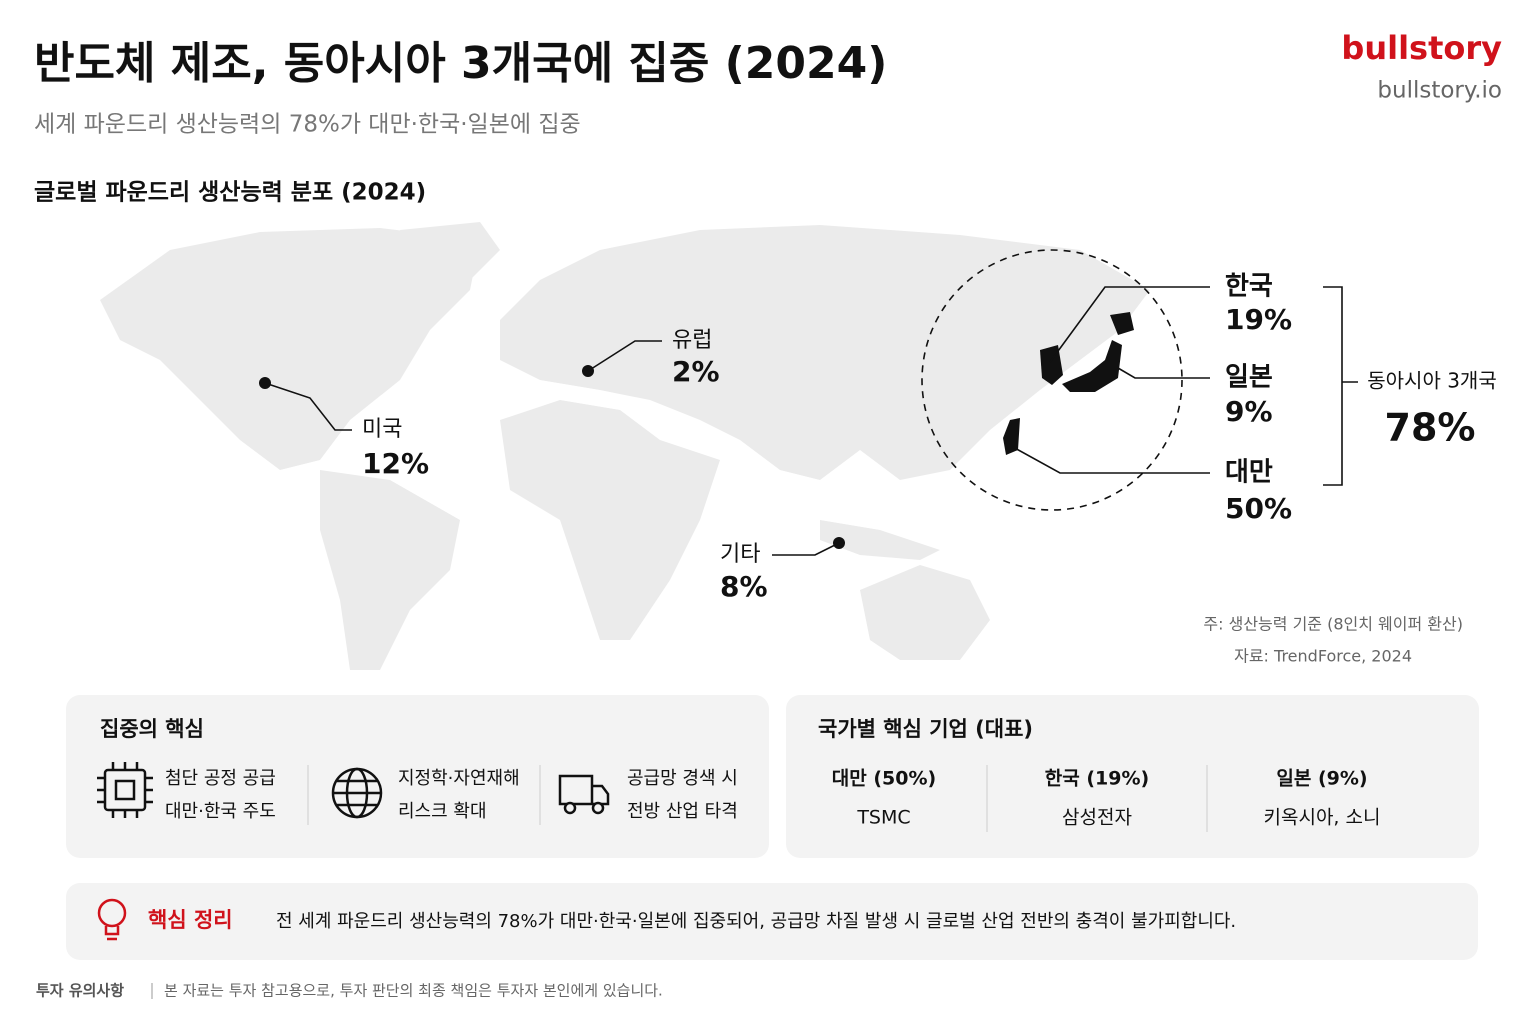 Image resolution: width=1536 pixels, height=1028 pixels. I want to click on map-title: 글로벌 파운드리 생산능력 분포 (2024), so click(230, 193).